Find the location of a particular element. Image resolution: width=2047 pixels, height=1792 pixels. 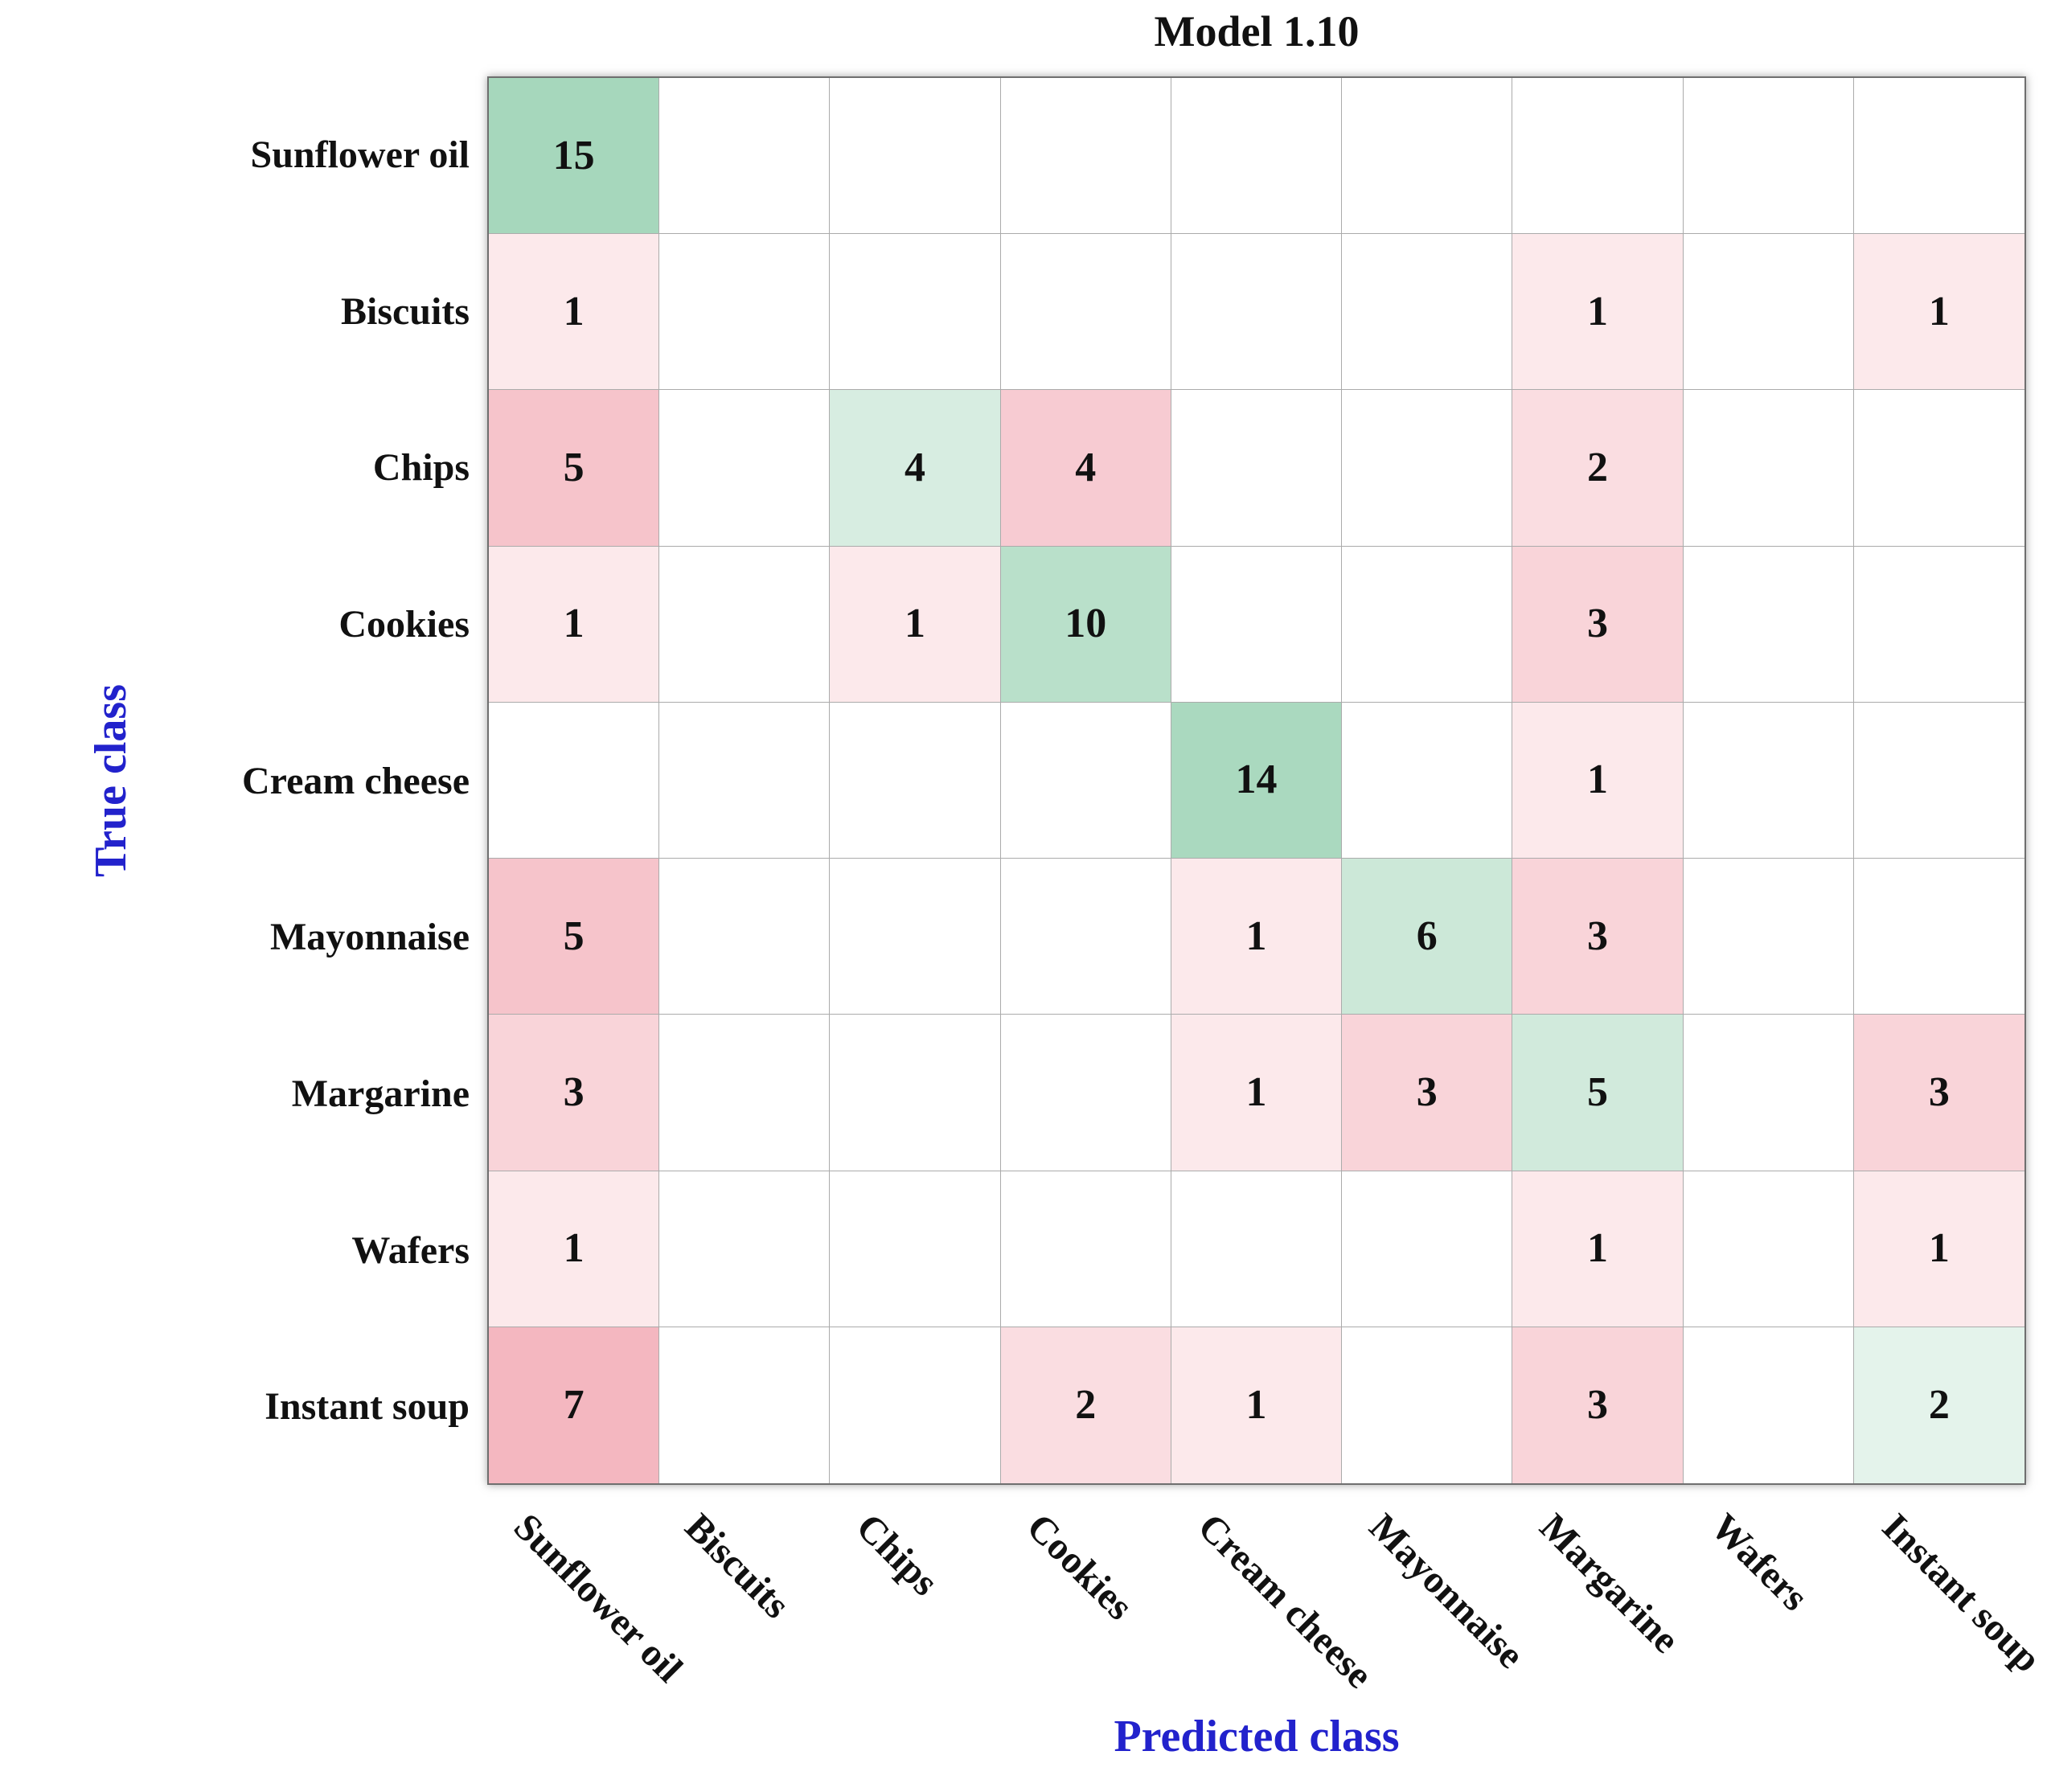

matrix-cell: 14 is located at coordinates (1257, 780).